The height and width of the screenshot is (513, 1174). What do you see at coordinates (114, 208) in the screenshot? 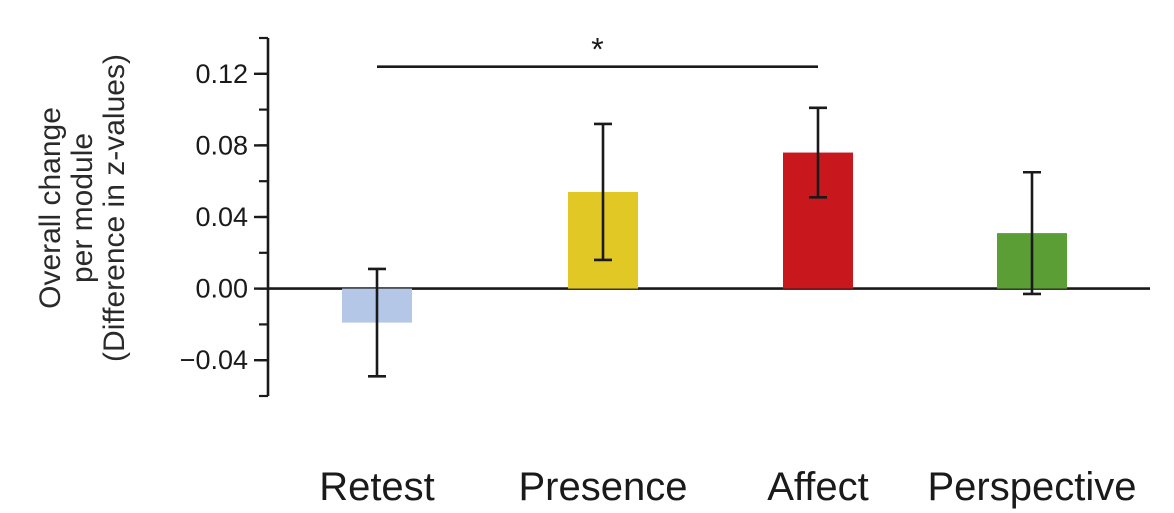
I see `y-axis-label-line-3: (Difference in z-values)` at bounding box center [114, 208].